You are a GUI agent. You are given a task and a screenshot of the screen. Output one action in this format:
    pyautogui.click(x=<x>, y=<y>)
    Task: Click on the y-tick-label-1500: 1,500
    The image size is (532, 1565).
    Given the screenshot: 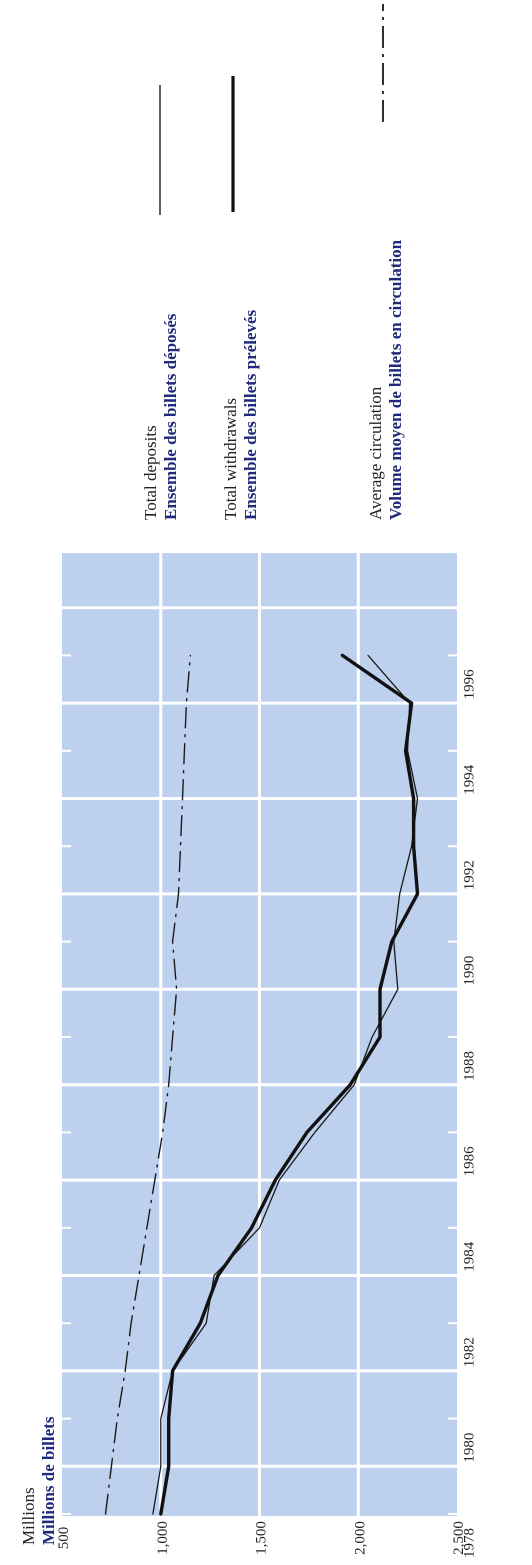 What is the action you would take?
    pyautogui.click(x=262, y=1538)
    